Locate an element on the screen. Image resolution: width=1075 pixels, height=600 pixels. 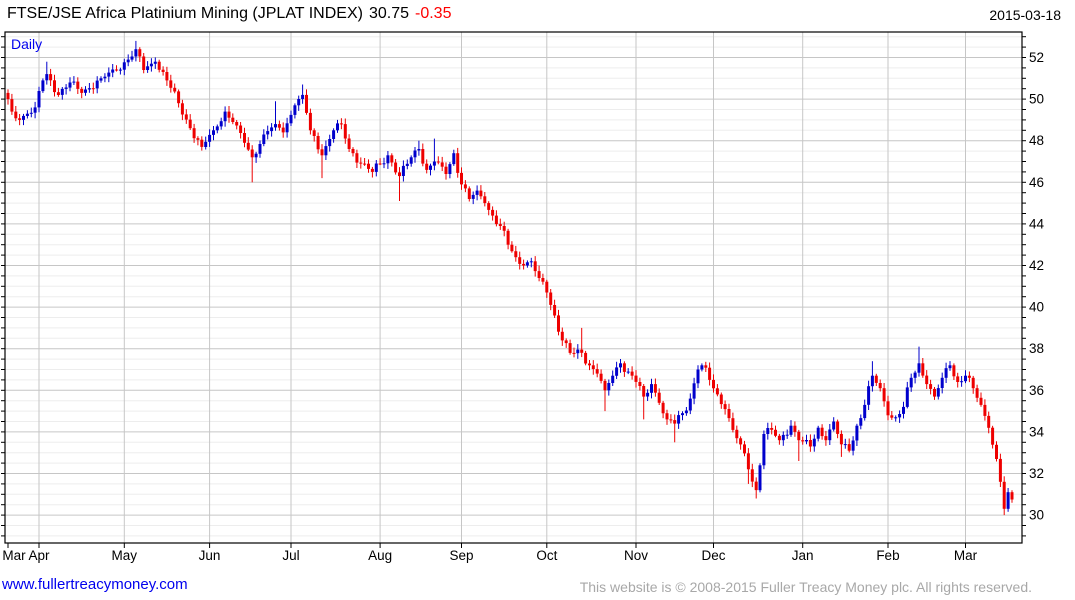
last-price: 30.75 is located at coordinates (388, 13).